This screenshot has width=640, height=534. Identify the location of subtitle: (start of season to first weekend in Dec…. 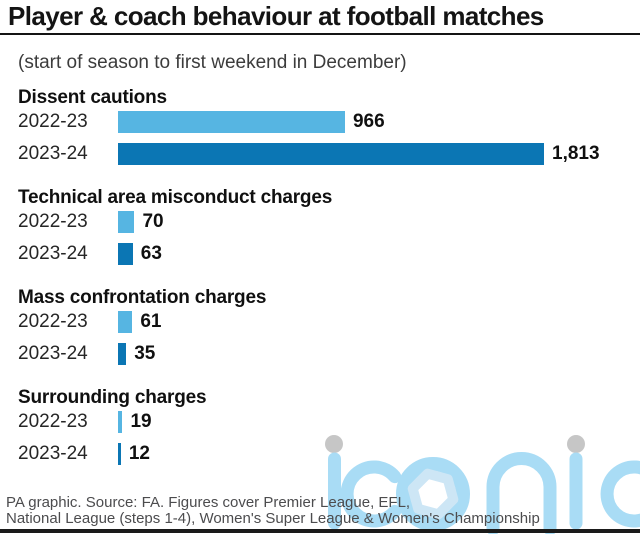
(212, 62).